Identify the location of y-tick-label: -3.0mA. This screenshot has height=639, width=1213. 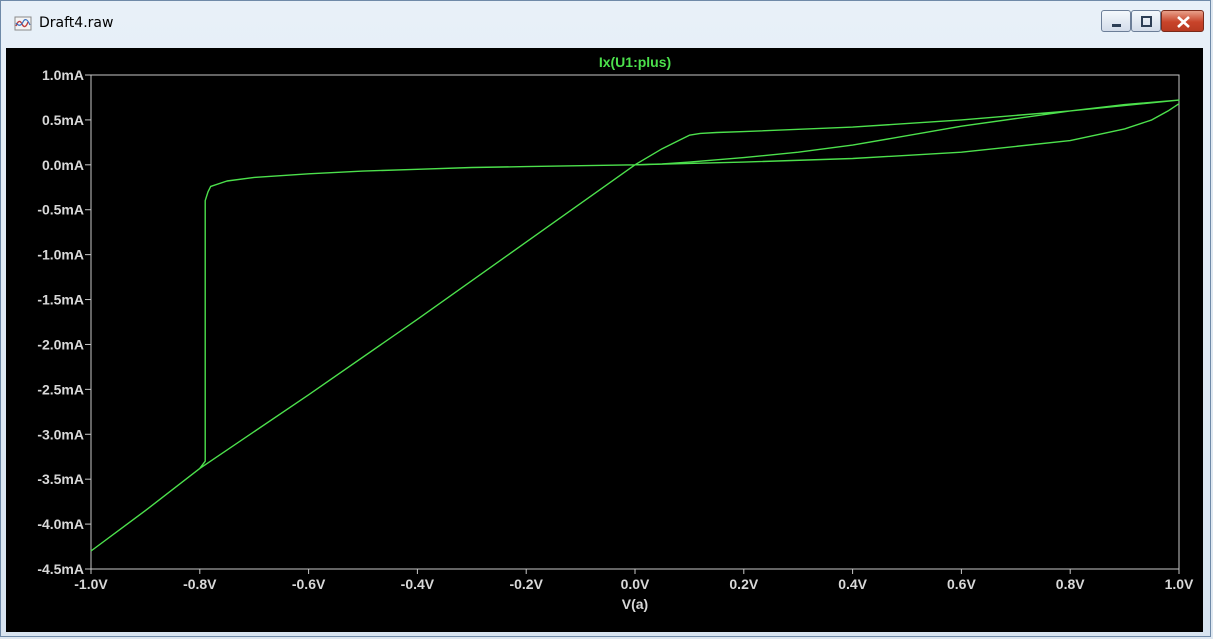
(60, 434).